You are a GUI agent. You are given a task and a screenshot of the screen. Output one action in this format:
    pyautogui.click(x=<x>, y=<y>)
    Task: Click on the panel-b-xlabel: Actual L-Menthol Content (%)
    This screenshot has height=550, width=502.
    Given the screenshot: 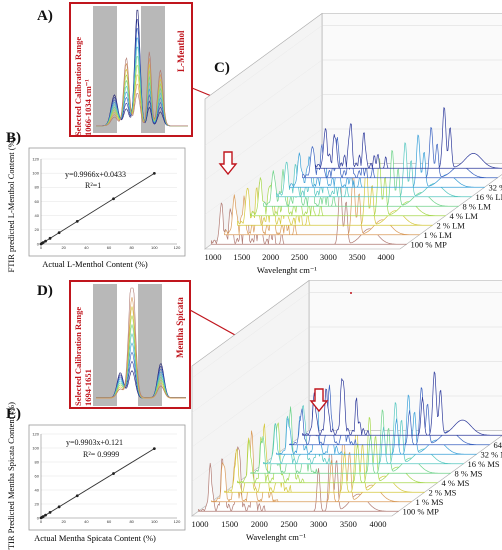 What is the action you would take?
    pyautogui.click(x=95, y=264)
    